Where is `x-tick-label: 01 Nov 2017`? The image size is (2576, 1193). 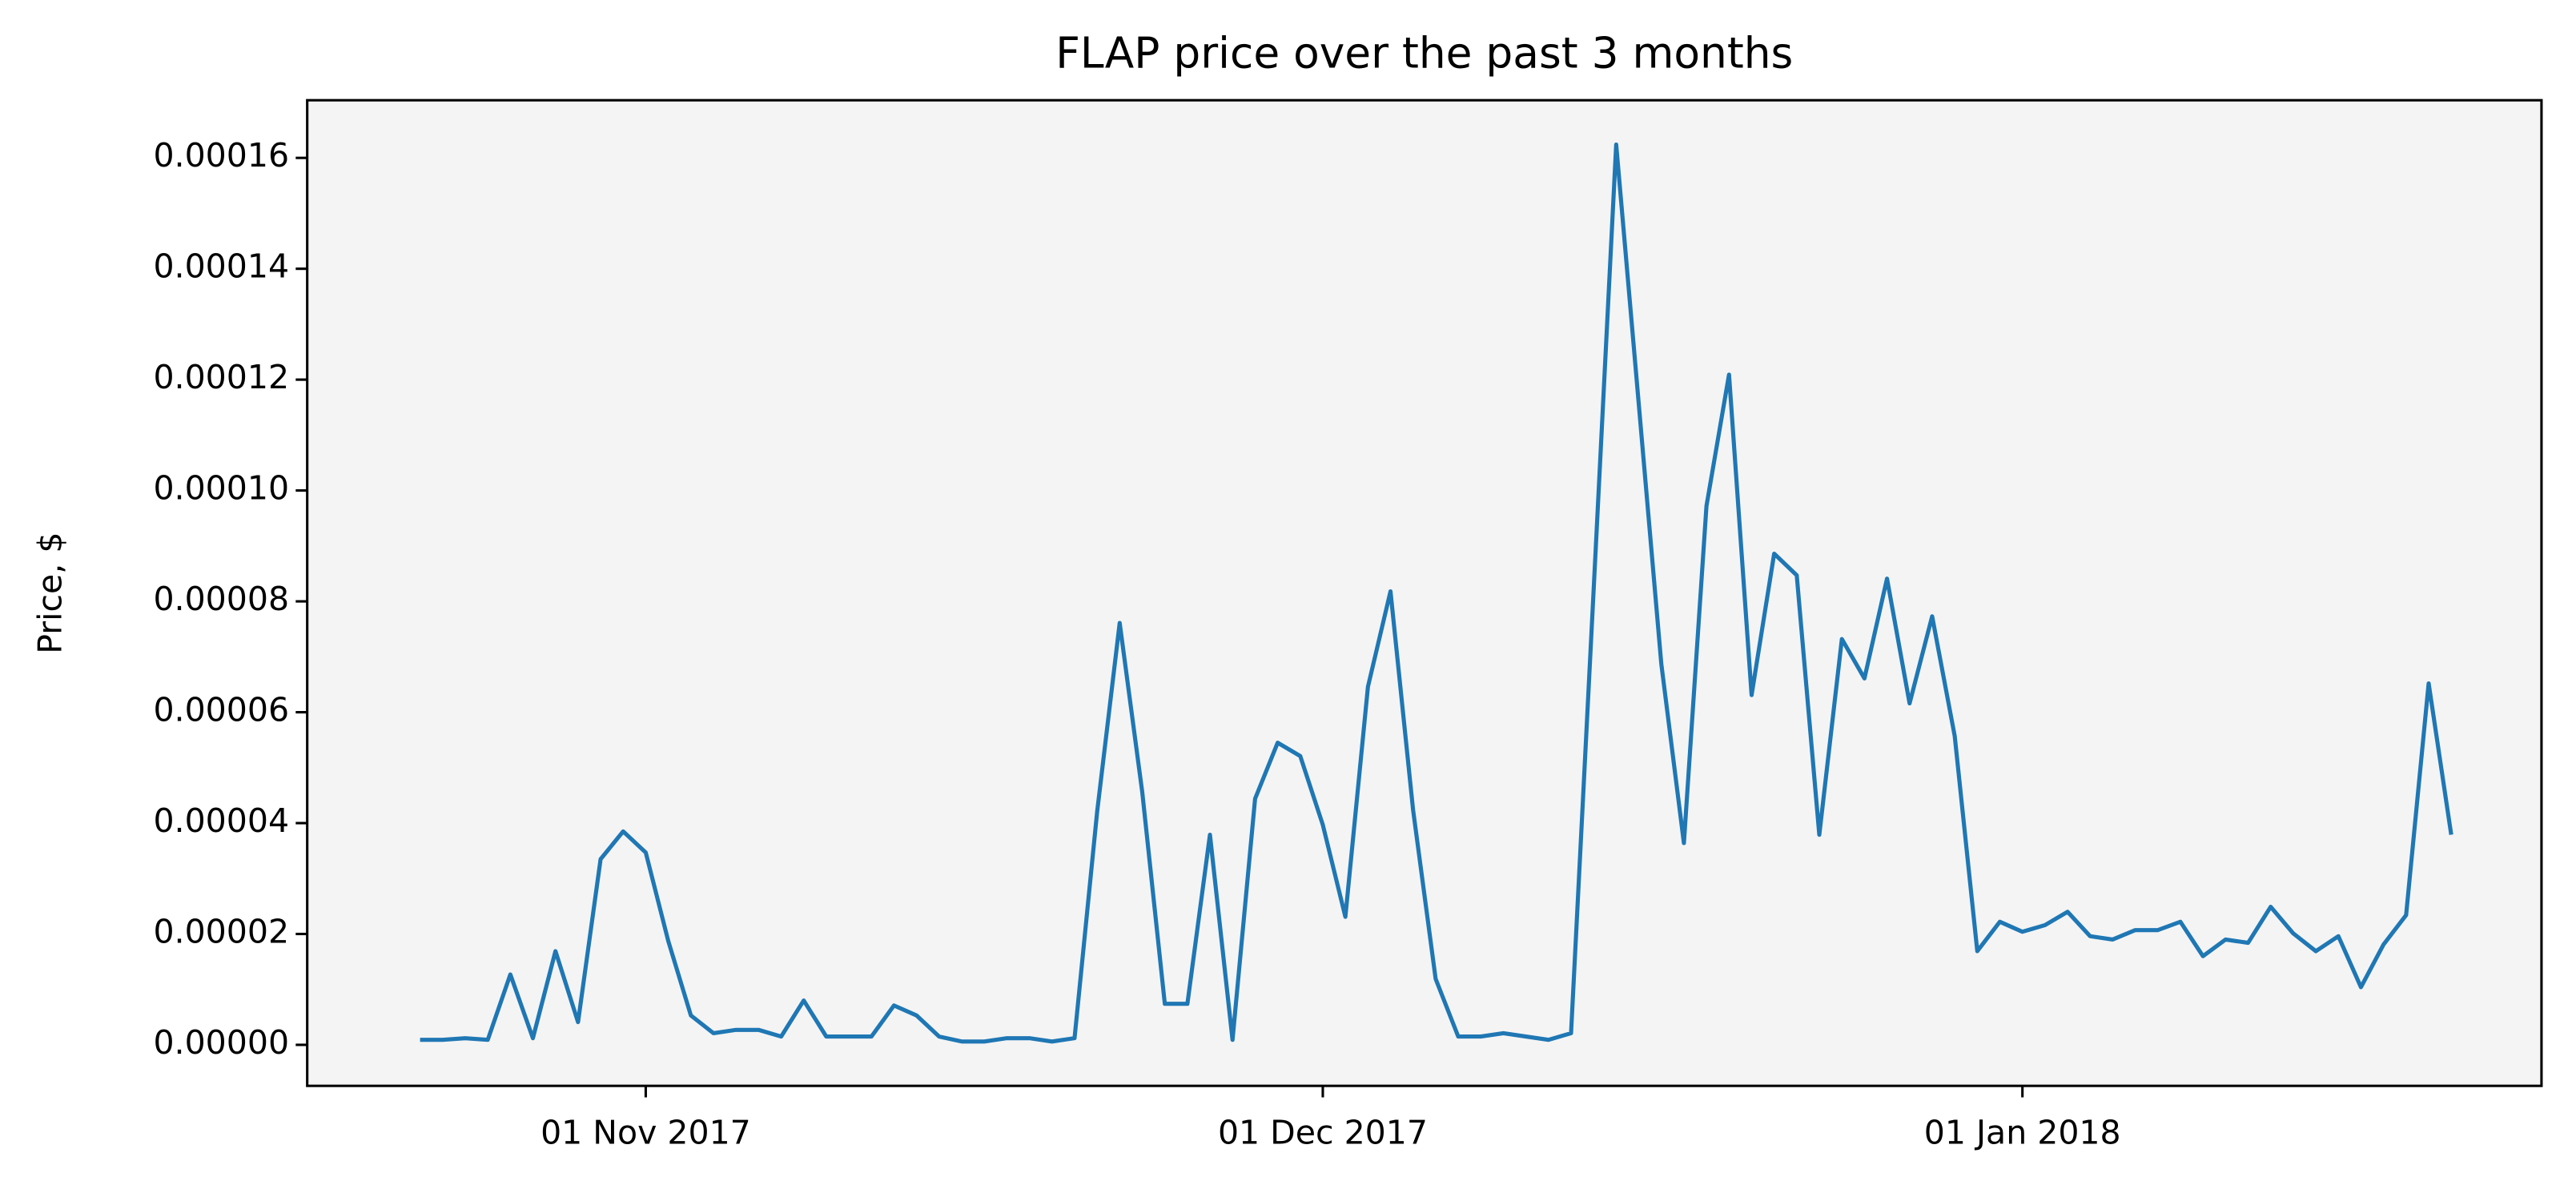 x-tick-label: 01 Nov 2017 is located at coordinates (646, 1133).